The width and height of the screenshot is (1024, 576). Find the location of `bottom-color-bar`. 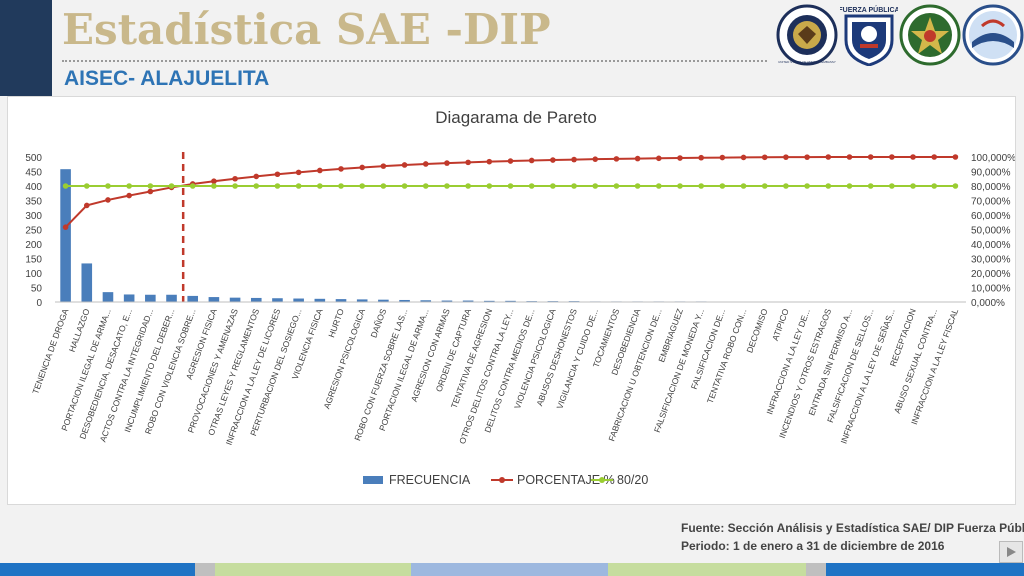

bottom-color-bar is located at coordinates (512, 569).